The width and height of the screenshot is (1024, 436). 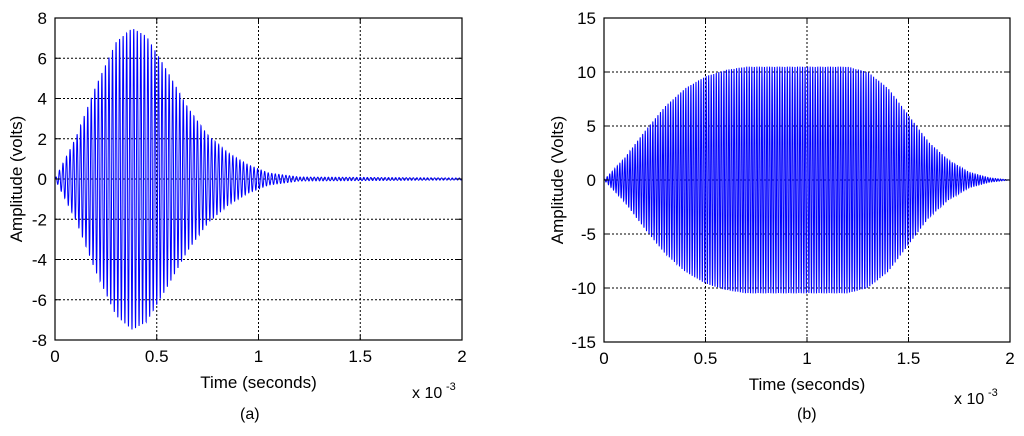 What do you see at coordinates (16, 179) in the screenshot?
I see `y-axis-label: Amplitude (volts)` at bounding box center [16, 179].